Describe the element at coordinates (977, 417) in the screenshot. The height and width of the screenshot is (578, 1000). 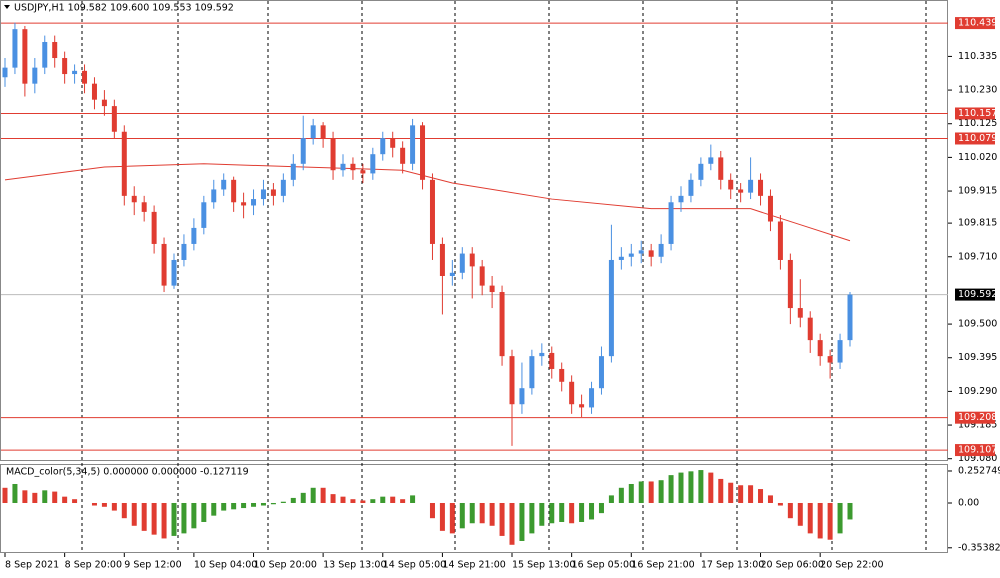
I see `level-label: 109.208` at that location.